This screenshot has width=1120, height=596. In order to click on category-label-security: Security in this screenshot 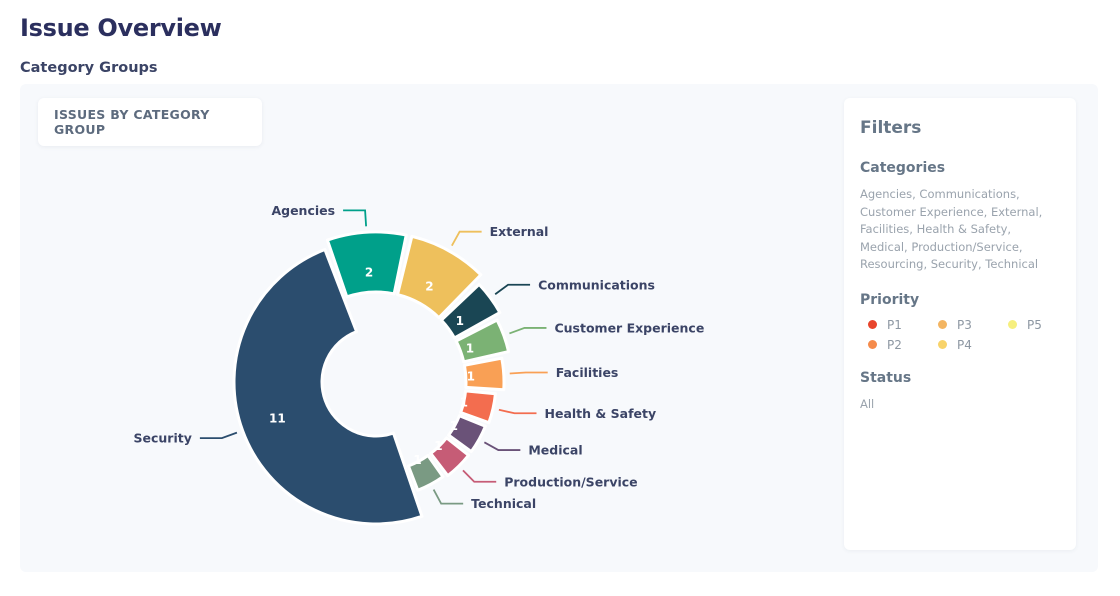, I will do `click(163, 438)`.